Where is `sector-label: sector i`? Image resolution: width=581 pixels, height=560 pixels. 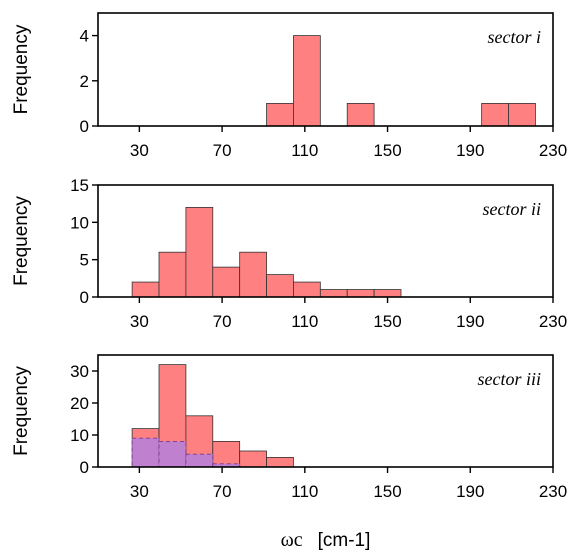 sector-label: sector i is located at coordinates (515, 37).